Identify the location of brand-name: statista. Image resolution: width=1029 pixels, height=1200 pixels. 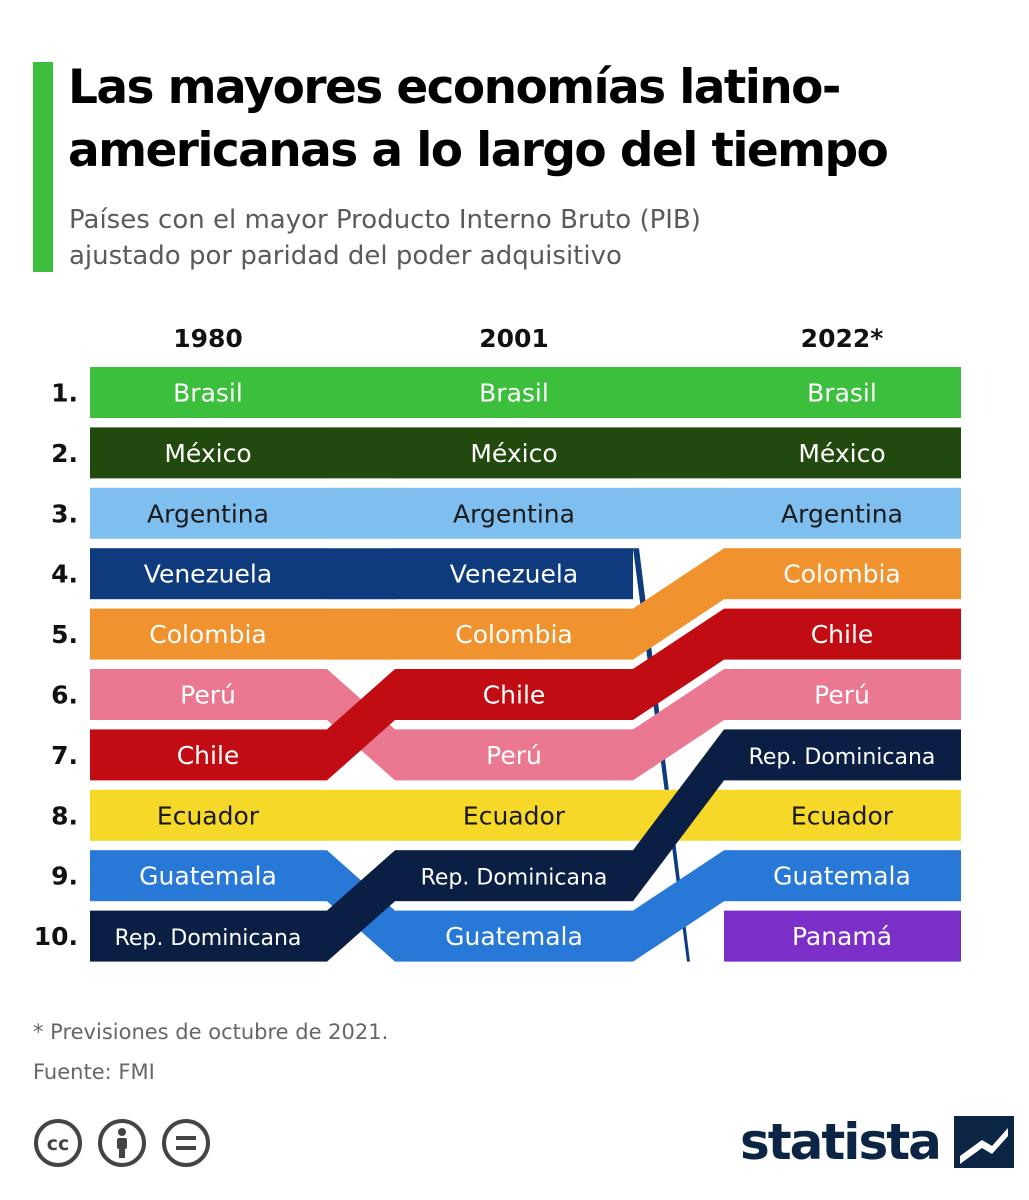
(841, 1142).